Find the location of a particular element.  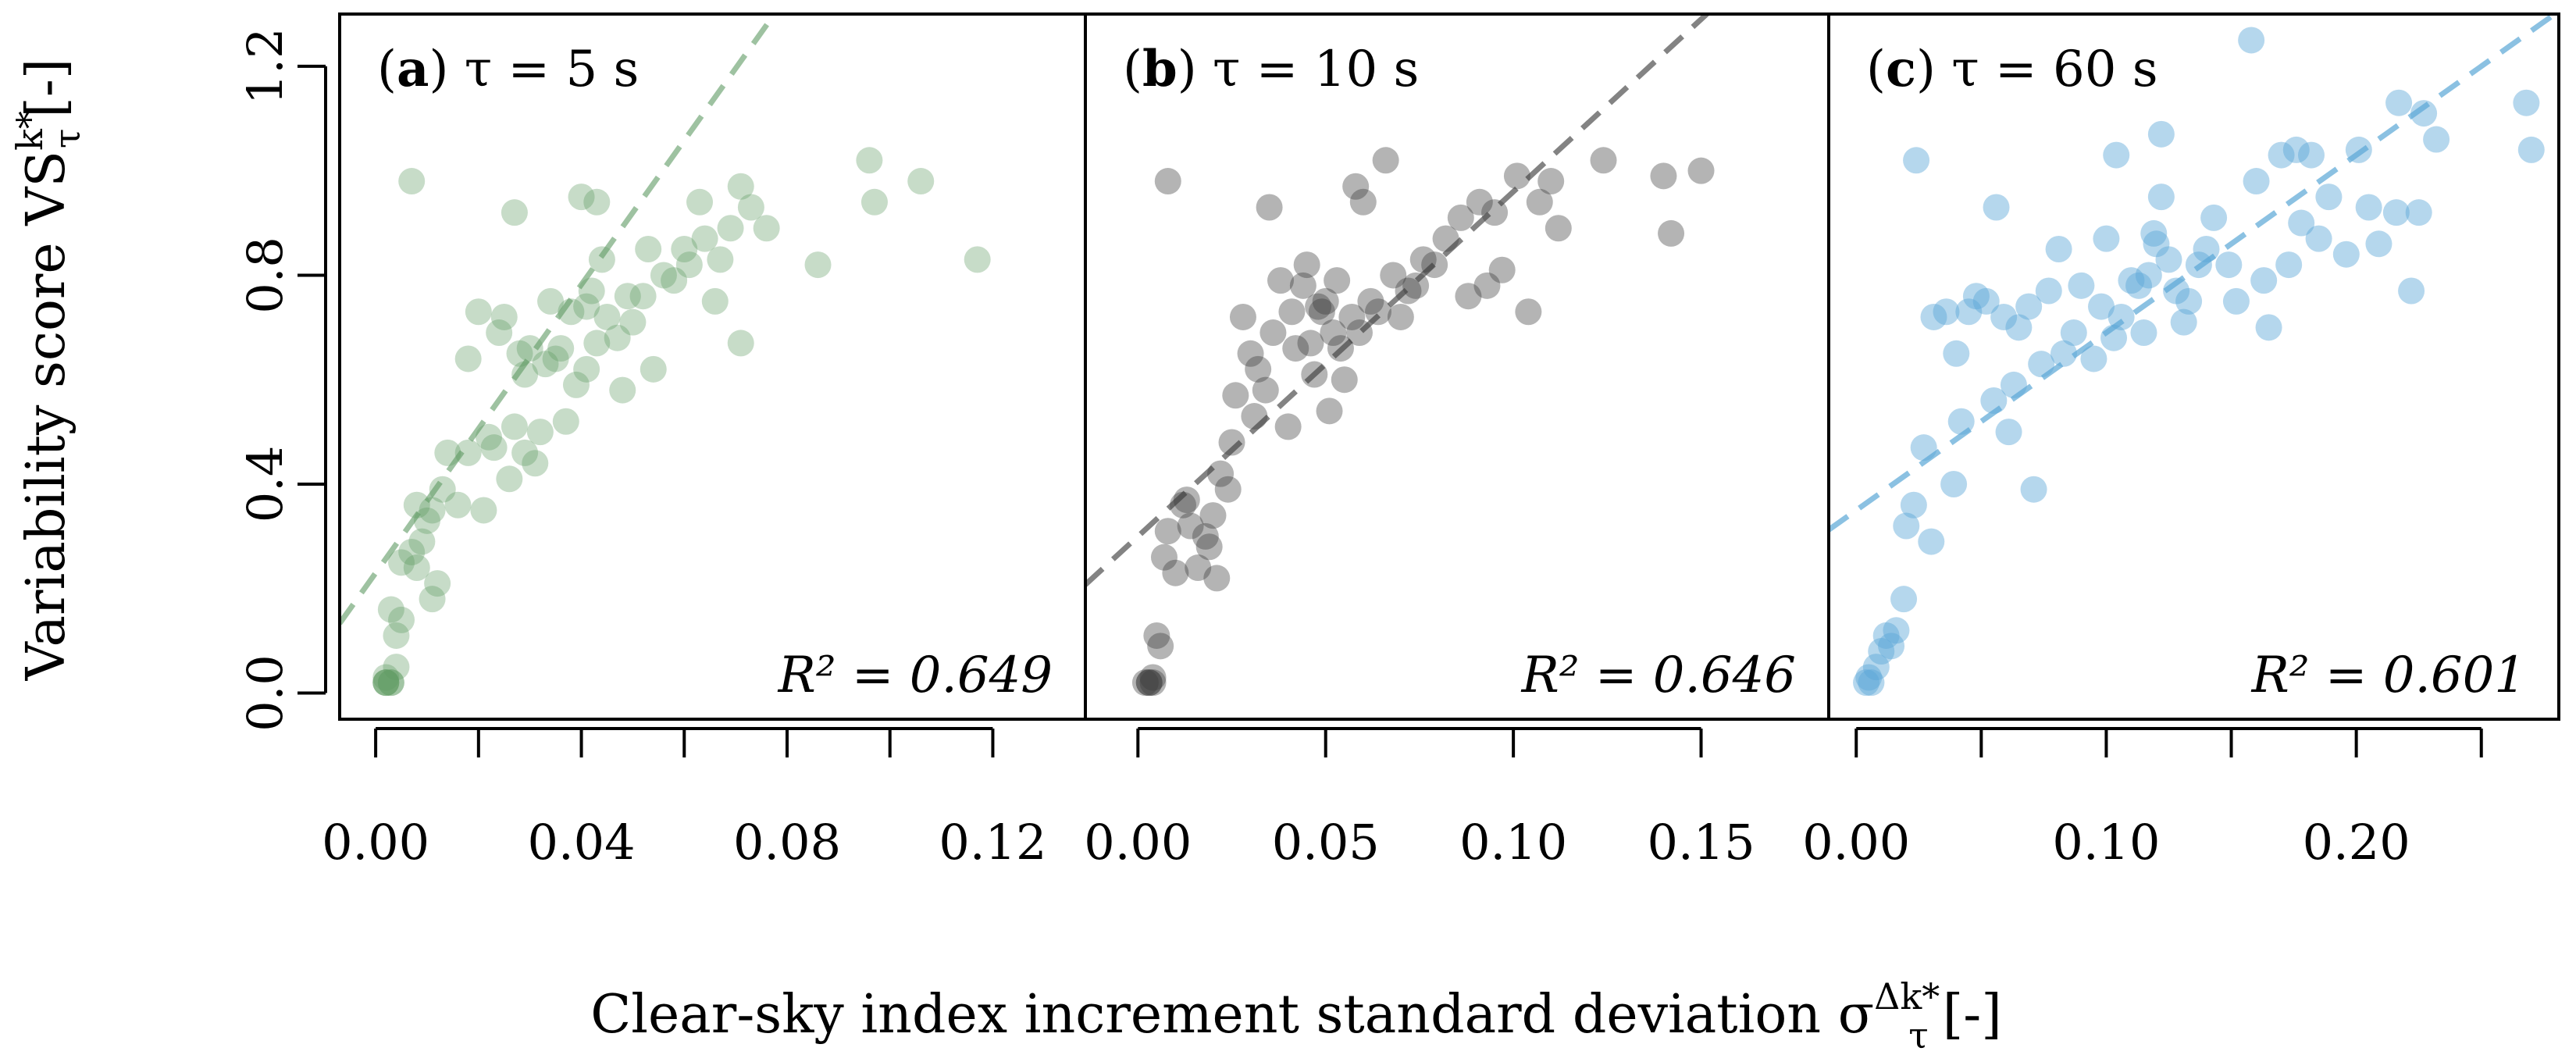

panel-a-fit-line is located at coordinates (559, 319).